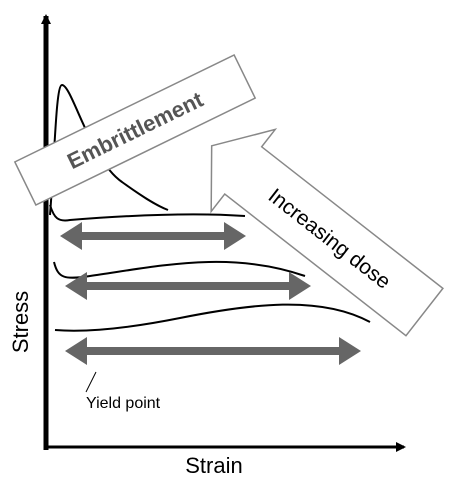 This screenshot has height=480, width=456. Describe the element at coordinates (20, 322) in the screenshot. I see `y-axis-label: Stress` at that location.